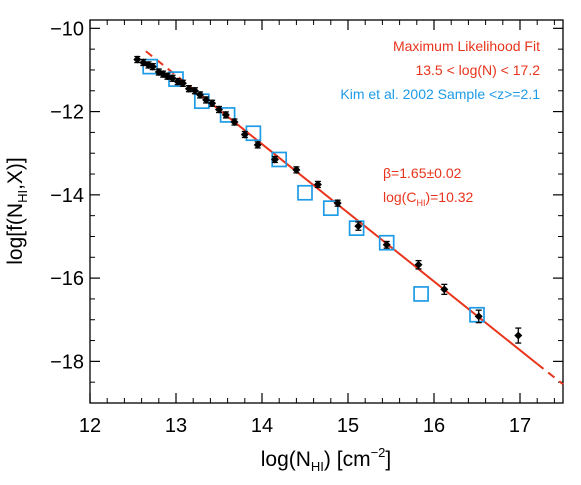  What do you see at coordinates (67, 29) in the screenshot?
I see `y-tick-label: −10` at bounding box center [67, 29].